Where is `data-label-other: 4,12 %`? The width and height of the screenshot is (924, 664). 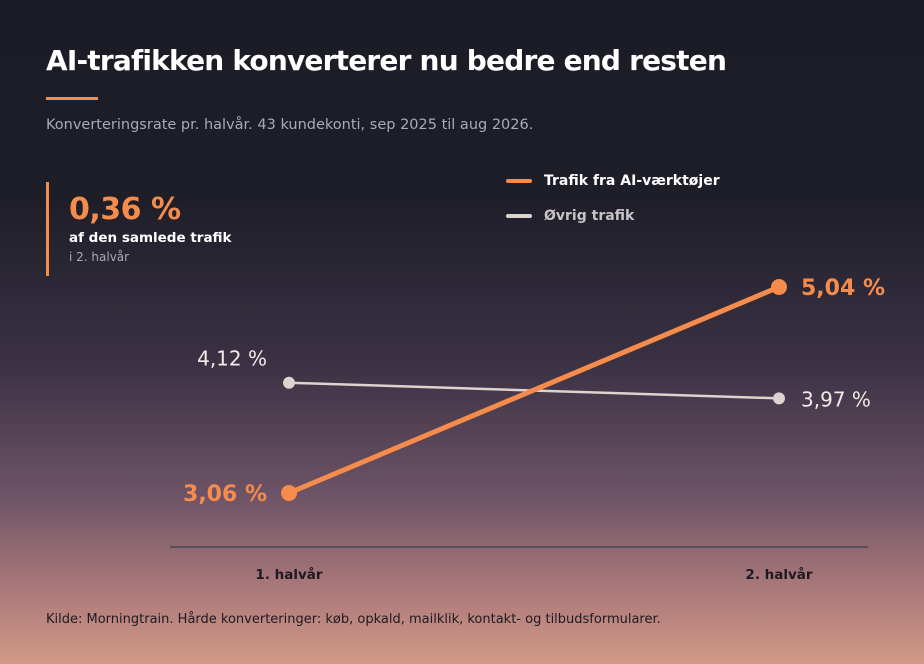
data-label-other: 4,12 % is located at coordinates (232, 359).